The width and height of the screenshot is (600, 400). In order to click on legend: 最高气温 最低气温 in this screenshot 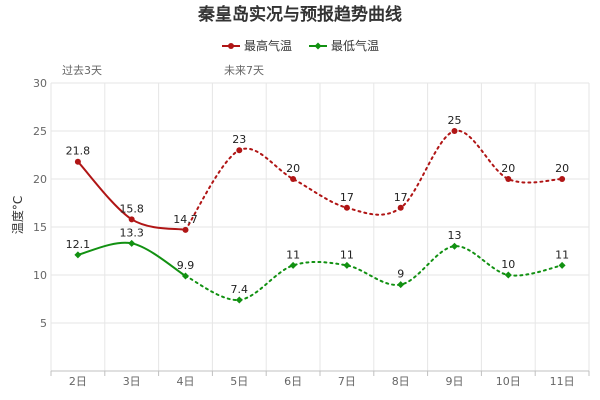, I will do `click(300, 45)`.